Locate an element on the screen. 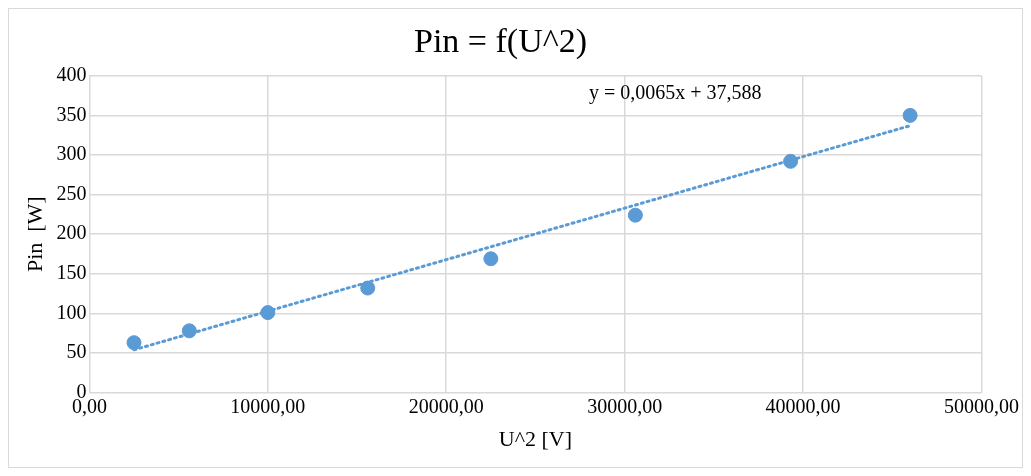 Image resolution: width=1031 pixels, height=476 pixels. x-axis-title: U^2 [V] is located at coordinates (535, 438).